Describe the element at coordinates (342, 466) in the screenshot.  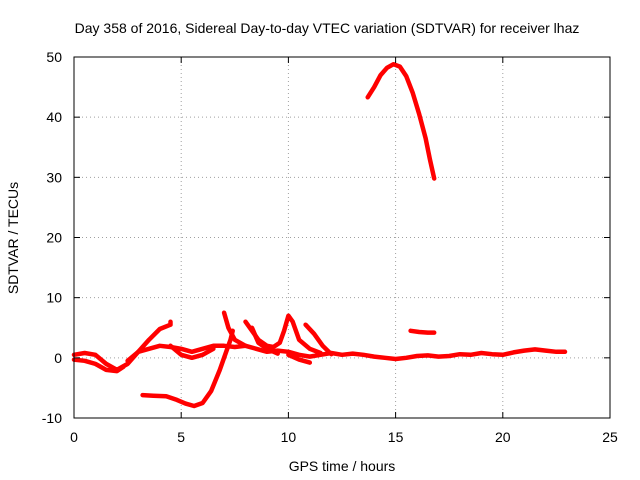
I see `x-axis-label: GPS time / hours` at that location.